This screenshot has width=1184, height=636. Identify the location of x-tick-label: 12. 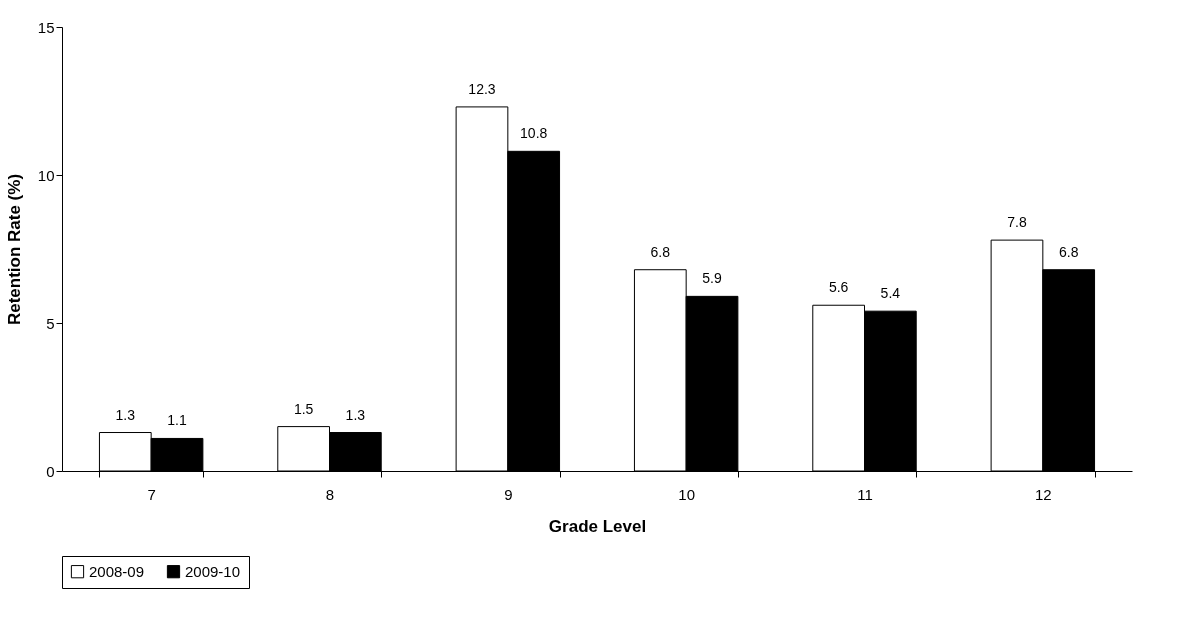
(1043, 494).